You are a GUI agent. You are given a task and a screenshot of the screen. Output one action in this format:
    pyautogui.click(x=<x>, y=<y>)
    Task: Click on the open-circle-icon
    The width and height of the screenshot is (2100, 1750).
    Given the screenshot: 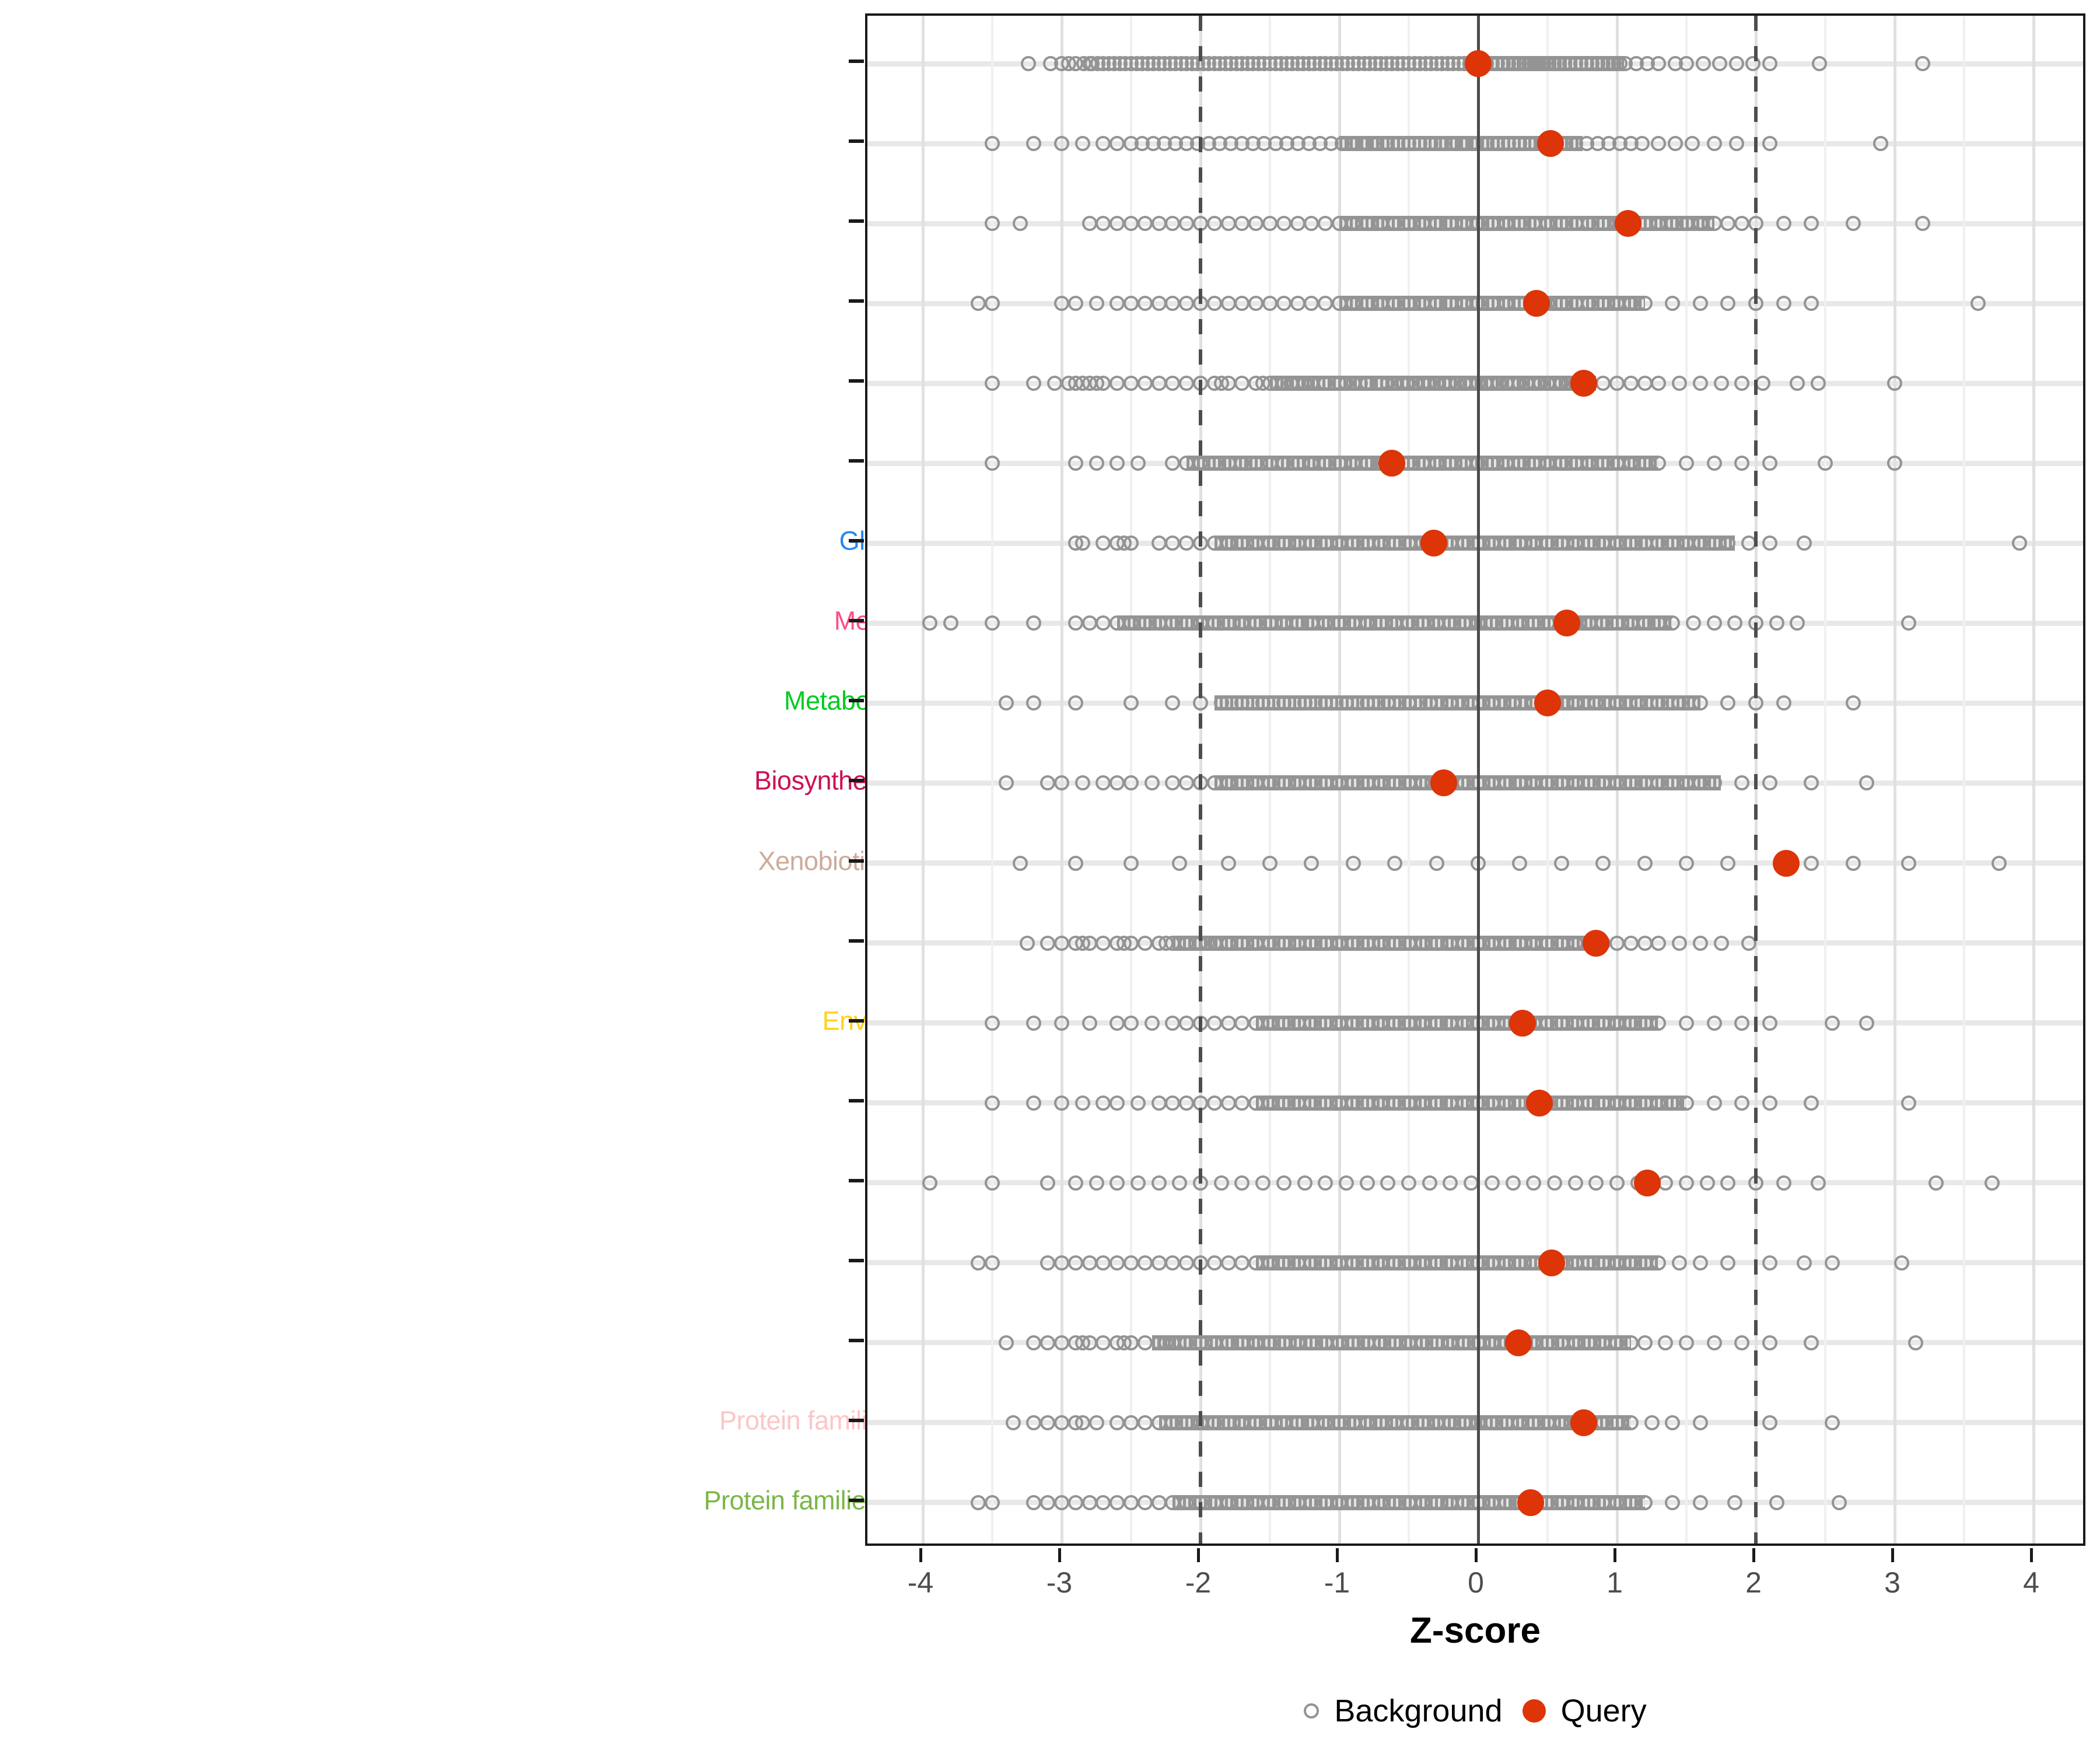 What is the action you would take?
    pyautogui.click(x=1312, y=1710)
    